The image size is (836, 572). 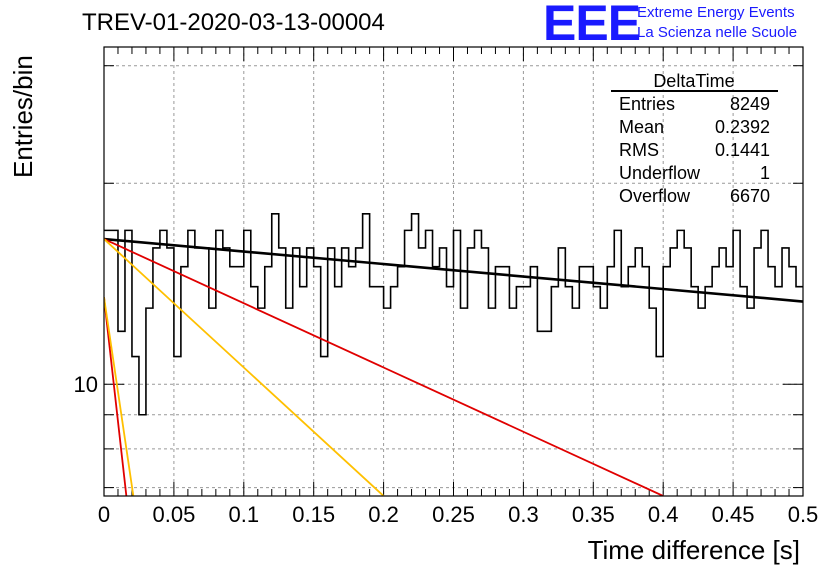 I want to click on stats-title: DeltaTime, so click(x=693, y=81).